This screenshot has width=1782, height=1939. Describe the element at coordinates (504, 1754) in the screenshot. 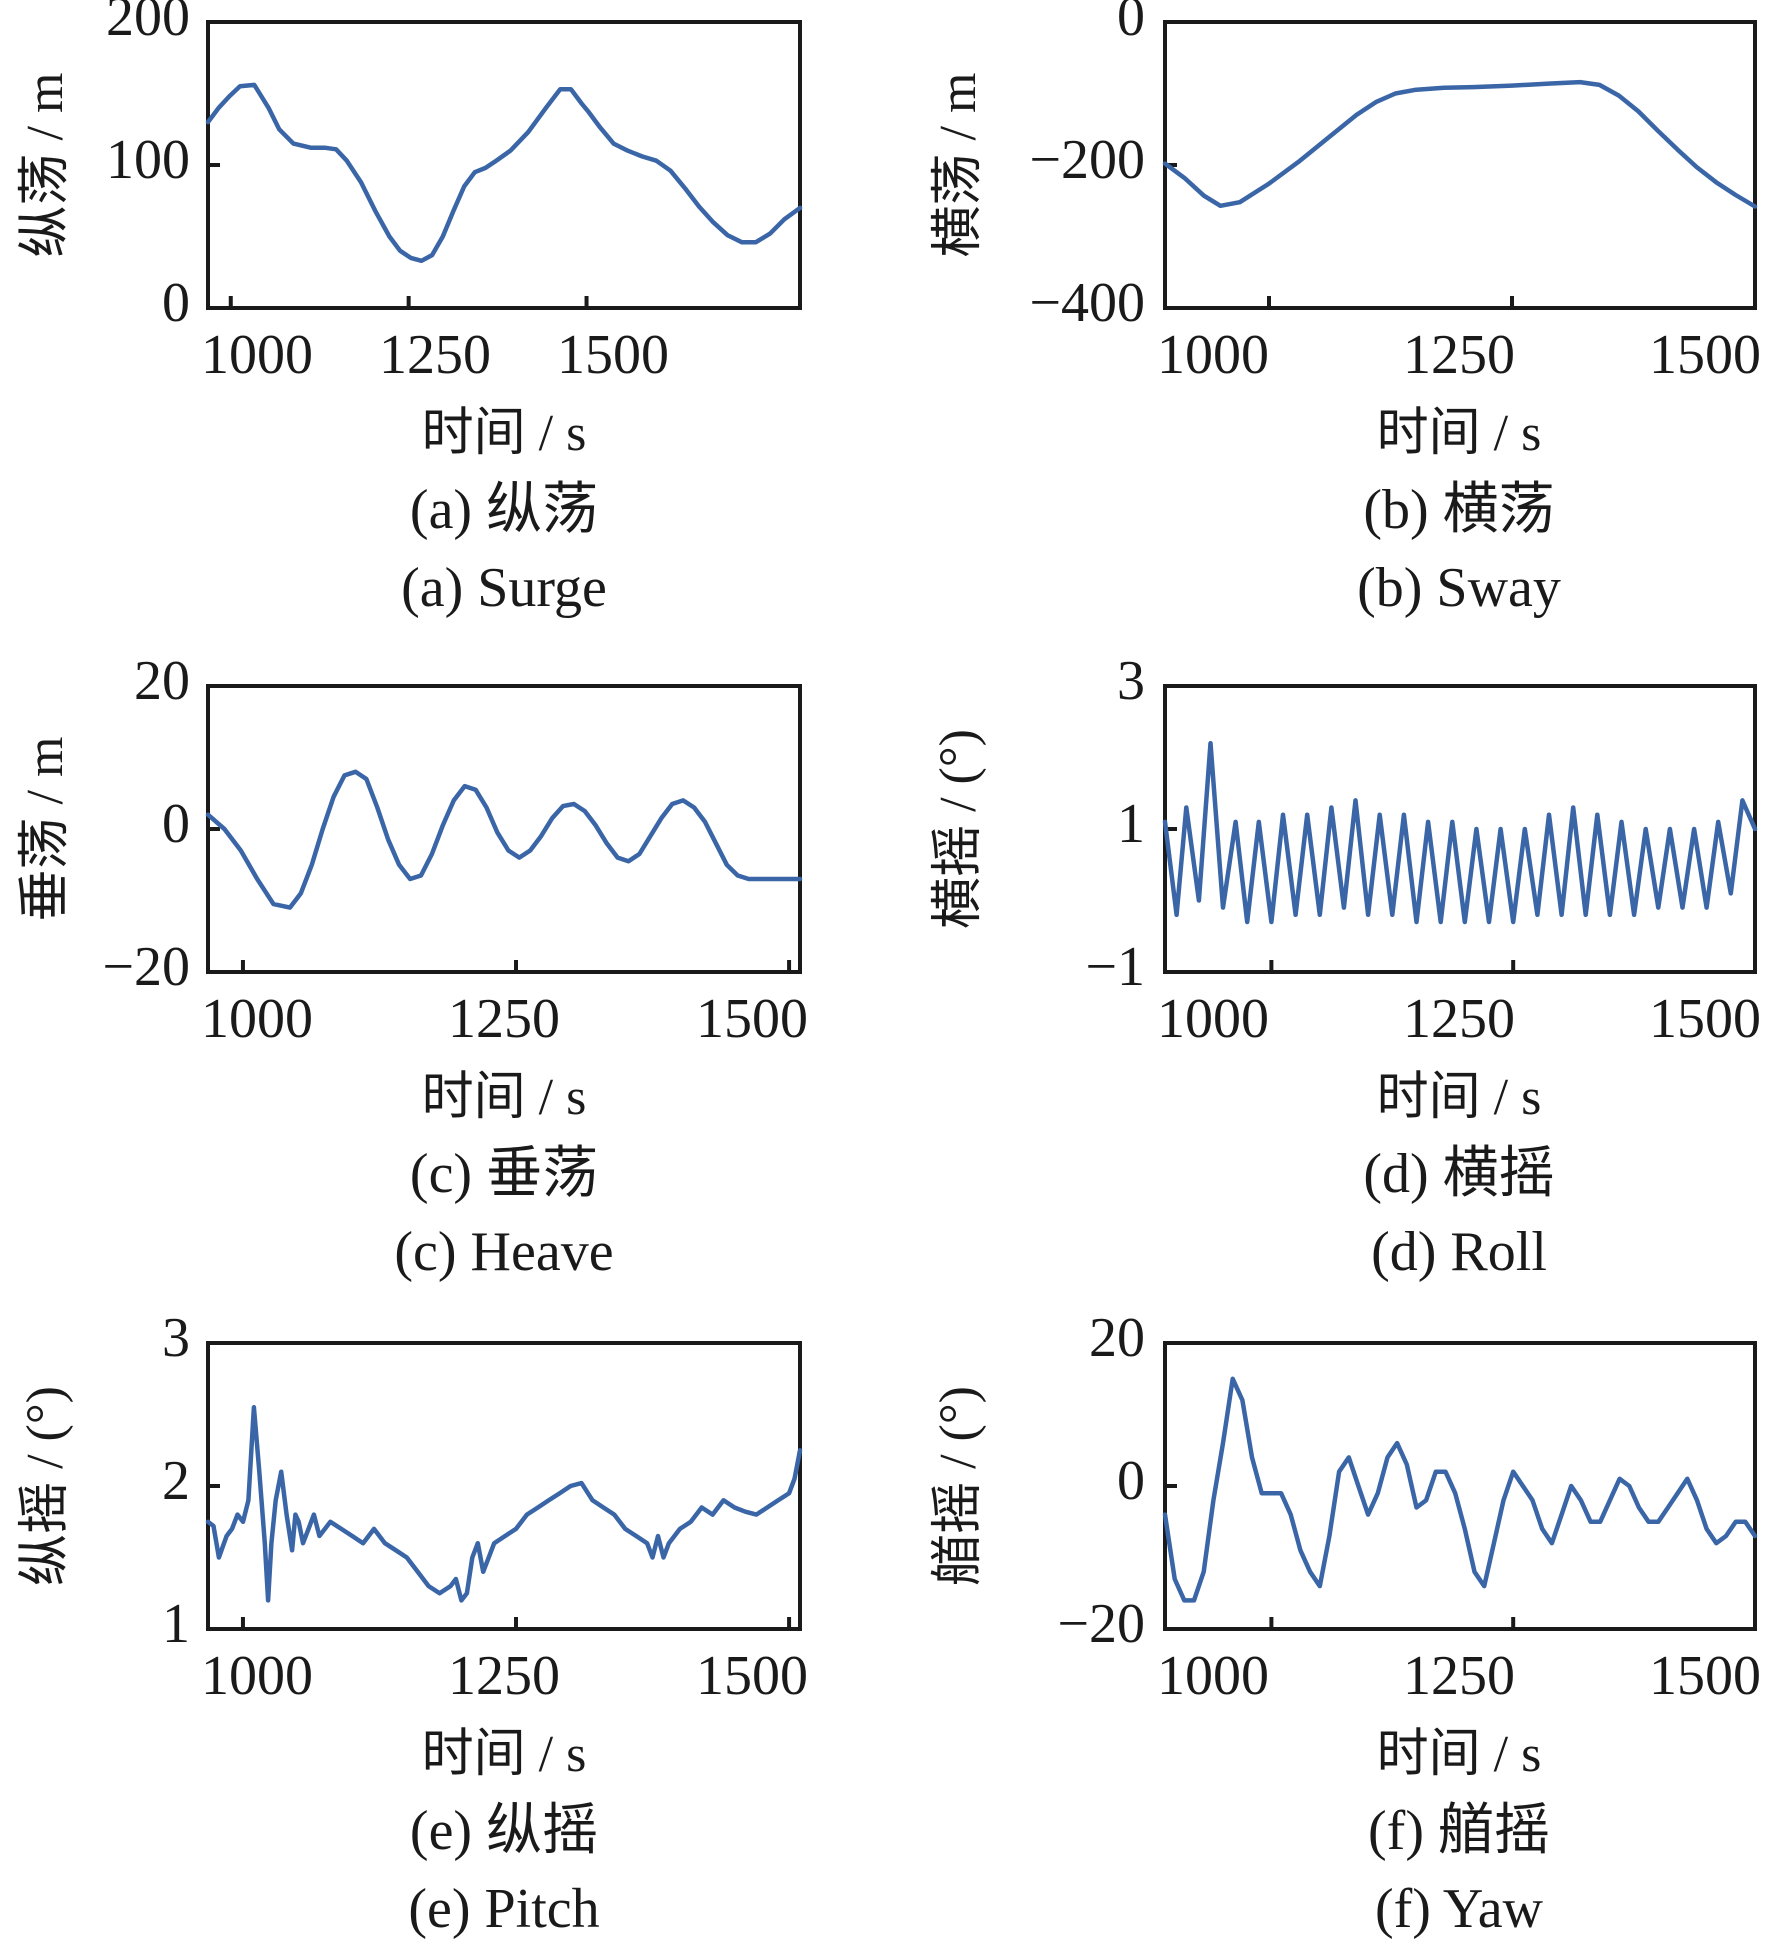

I see `panel-e-xlabel: 时间 / s` at that location.